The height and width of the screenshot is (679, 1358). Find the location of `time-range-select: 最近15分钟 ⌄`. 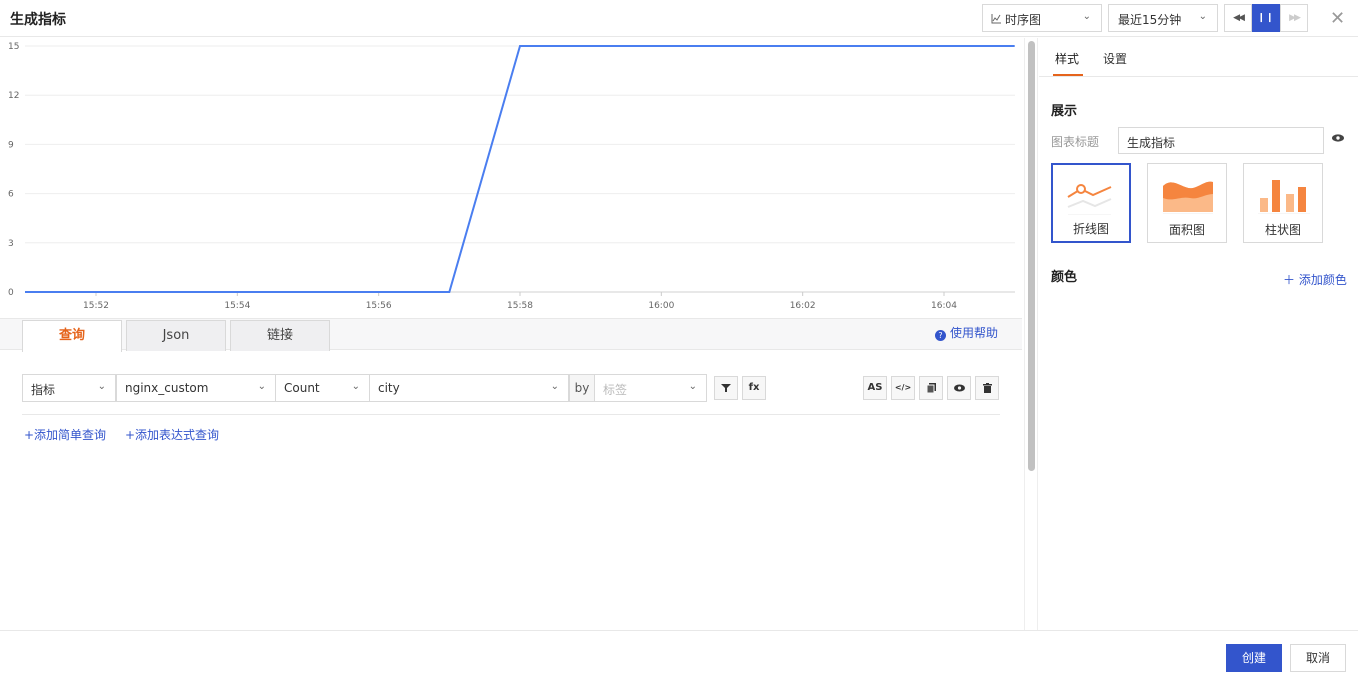

time-range-select: 最近15分钟 ⌄ is located at coordinates (1163, 18).